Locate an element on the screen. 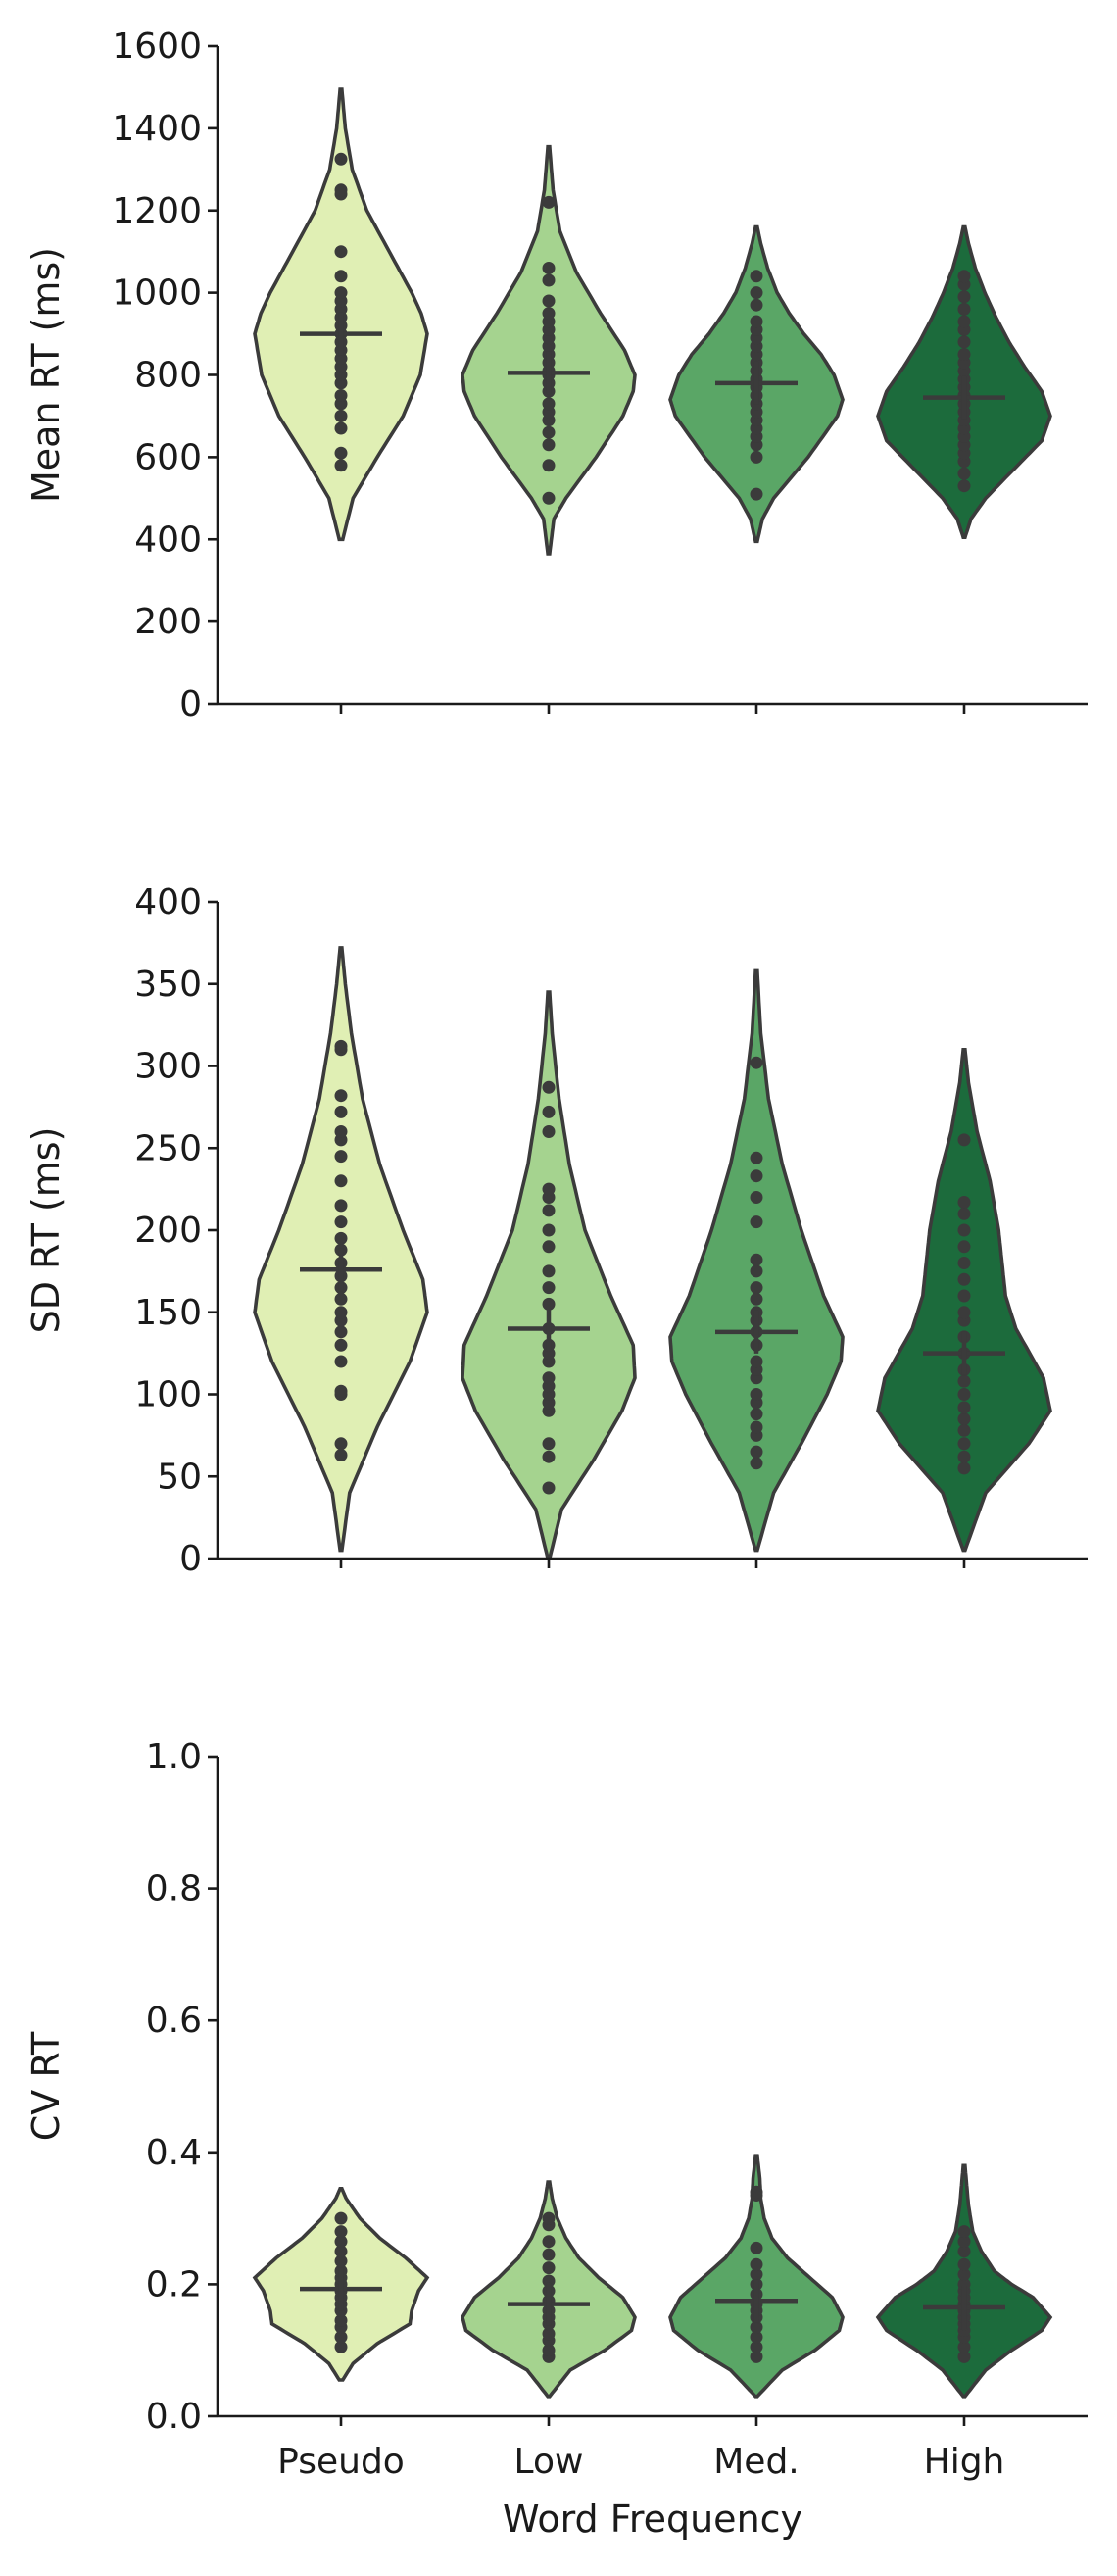  y-tick-label: 600 is located at coordinates (168, 457).